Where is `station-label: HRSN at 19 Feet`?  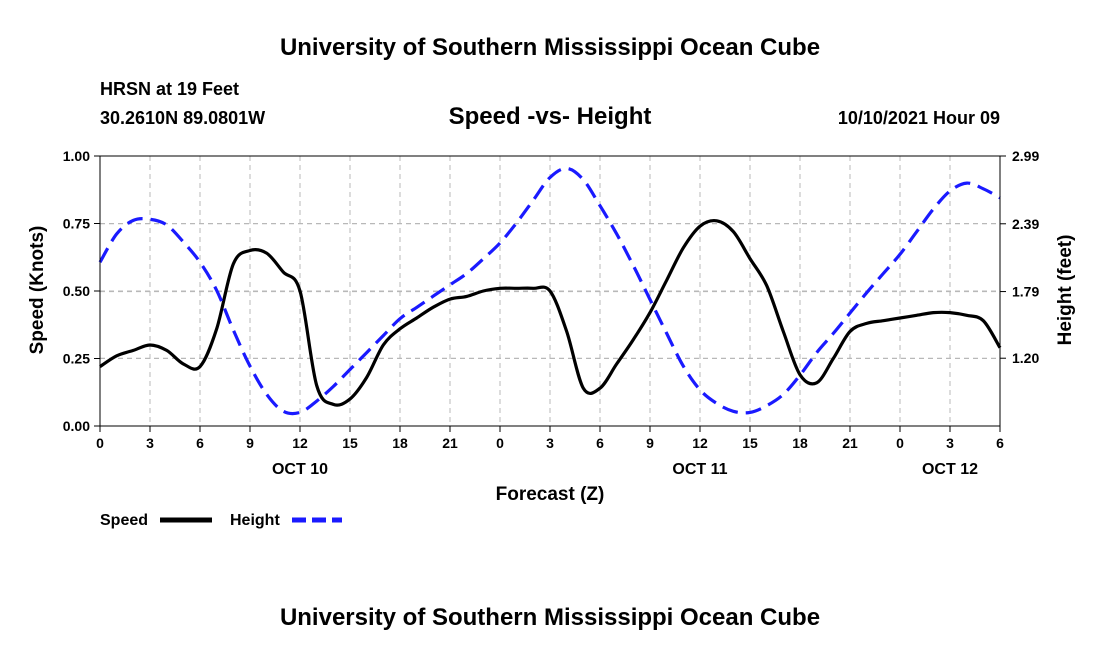
station-label: HRSN at 19 Feet is located at coordinates (169, 89).